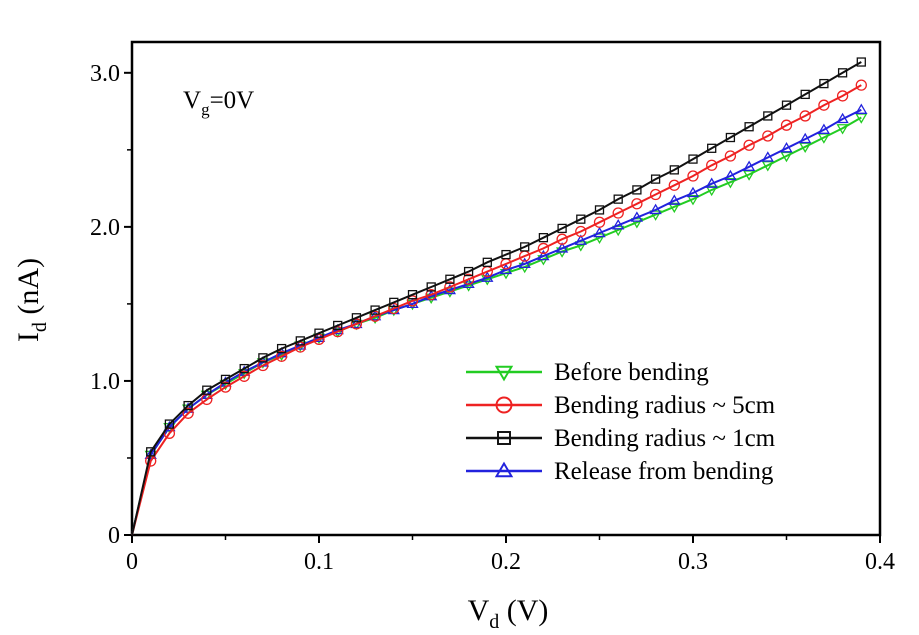 This screenshot has height=635, width=919. Describe the element at coordinates (105, 382) in the screenshot. I see `y-tick-label: 1.0` at that location.